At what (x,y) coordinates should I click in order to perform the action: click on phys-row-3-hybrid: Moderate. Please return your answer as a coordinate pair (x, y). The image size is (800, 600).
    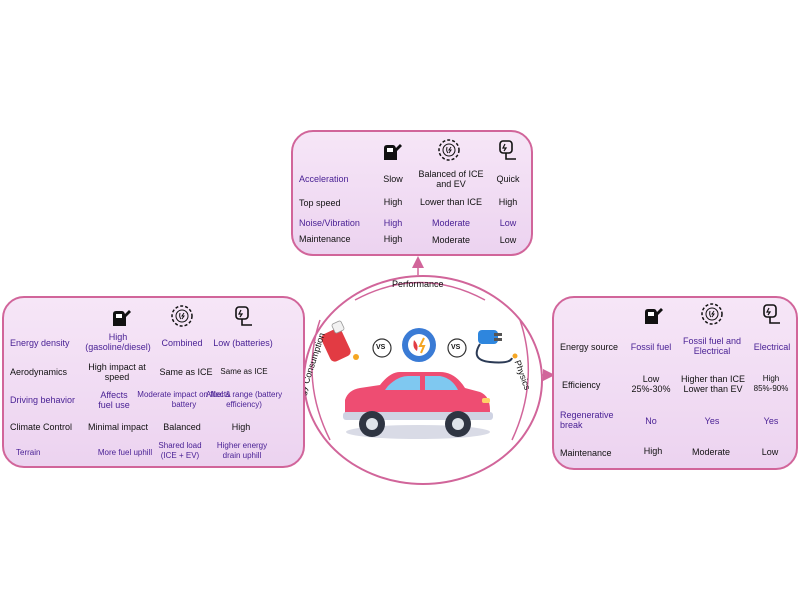
    Looking at the image, I should click on (711, 452).